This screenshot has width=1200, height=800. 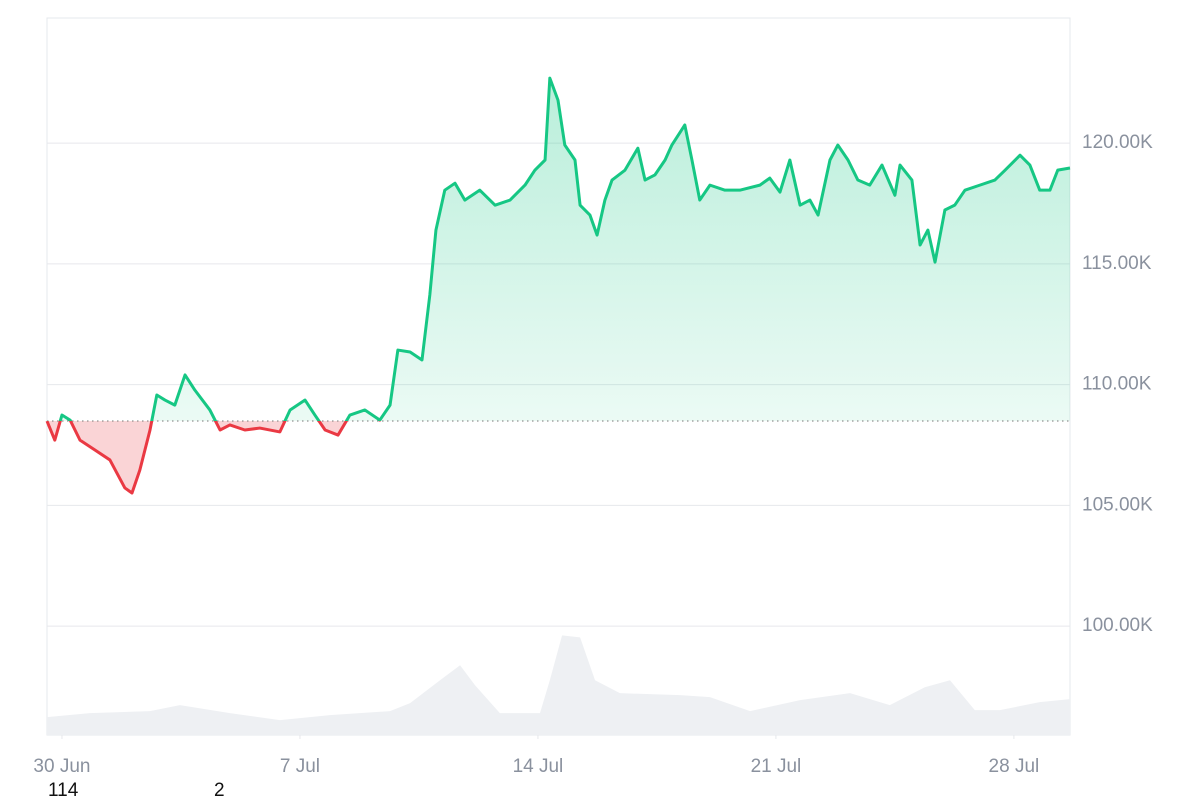 I want to click on x-tick-label: 14 Jul, so click(x=538, y=766).